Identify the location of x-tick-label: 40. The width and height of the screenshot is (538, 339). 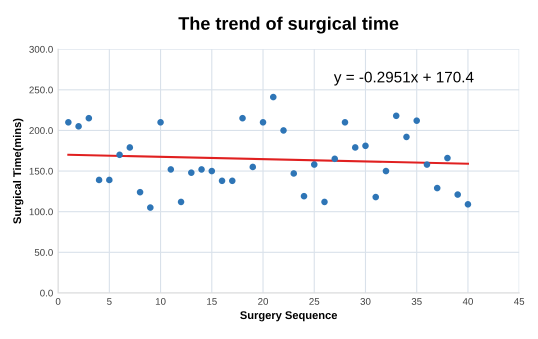
(467, 301).